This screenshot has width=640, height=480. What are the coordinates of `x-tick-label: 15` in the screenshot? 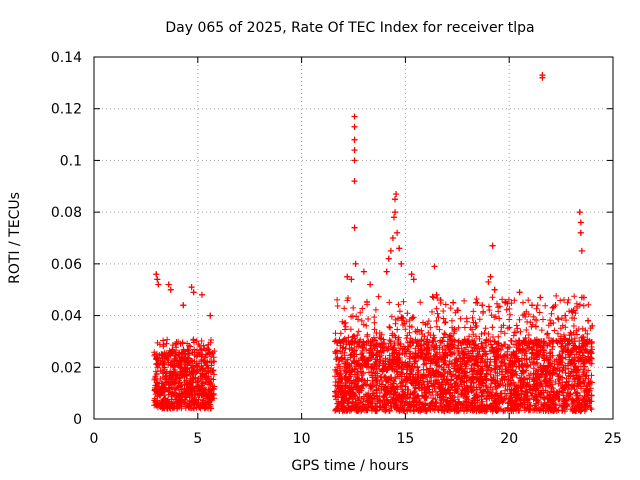 It's located at (405, 439).